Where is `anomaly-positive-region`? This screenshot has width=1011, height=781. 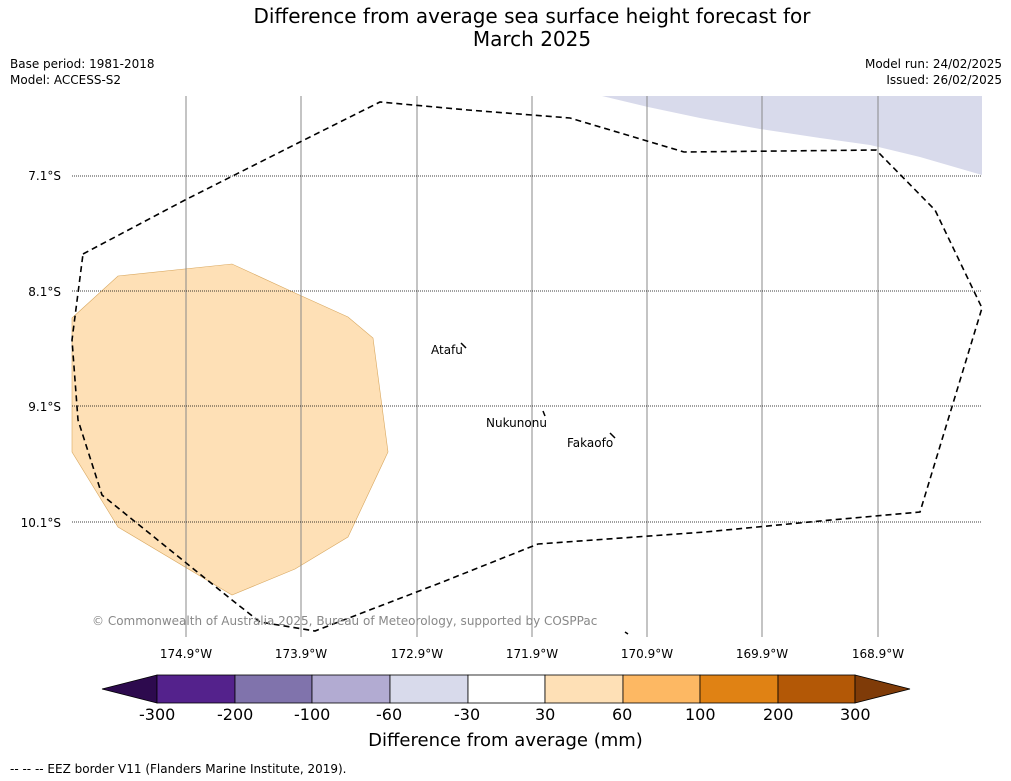 anomaly-positive-region is located at coordinates (230, 429).